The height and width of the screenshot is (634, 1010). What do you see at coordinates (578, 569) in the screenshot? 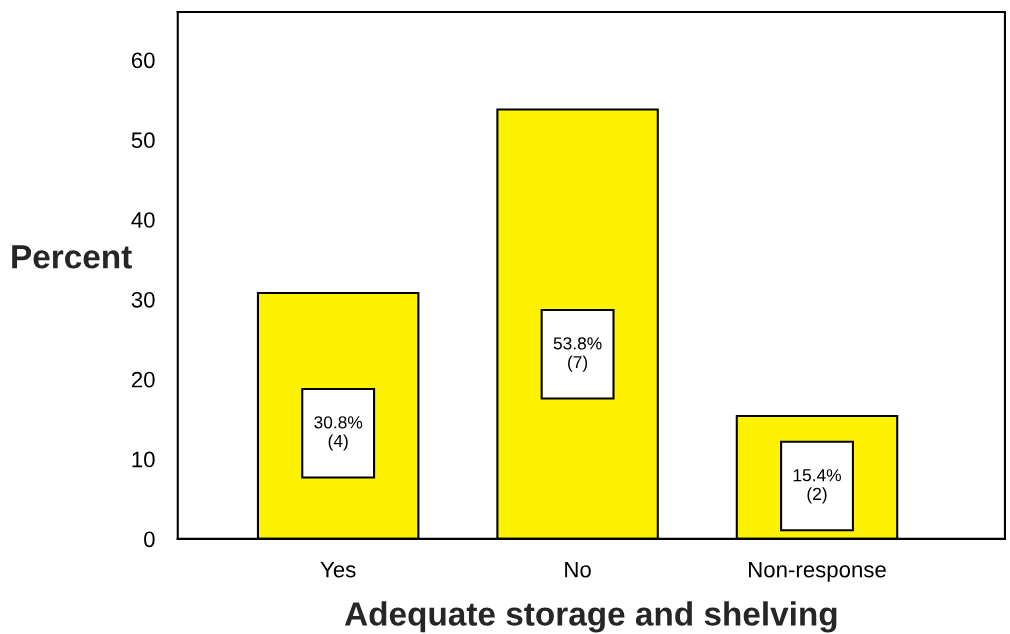
I see `x-tick-label: No` at bounding box center [578, 569].